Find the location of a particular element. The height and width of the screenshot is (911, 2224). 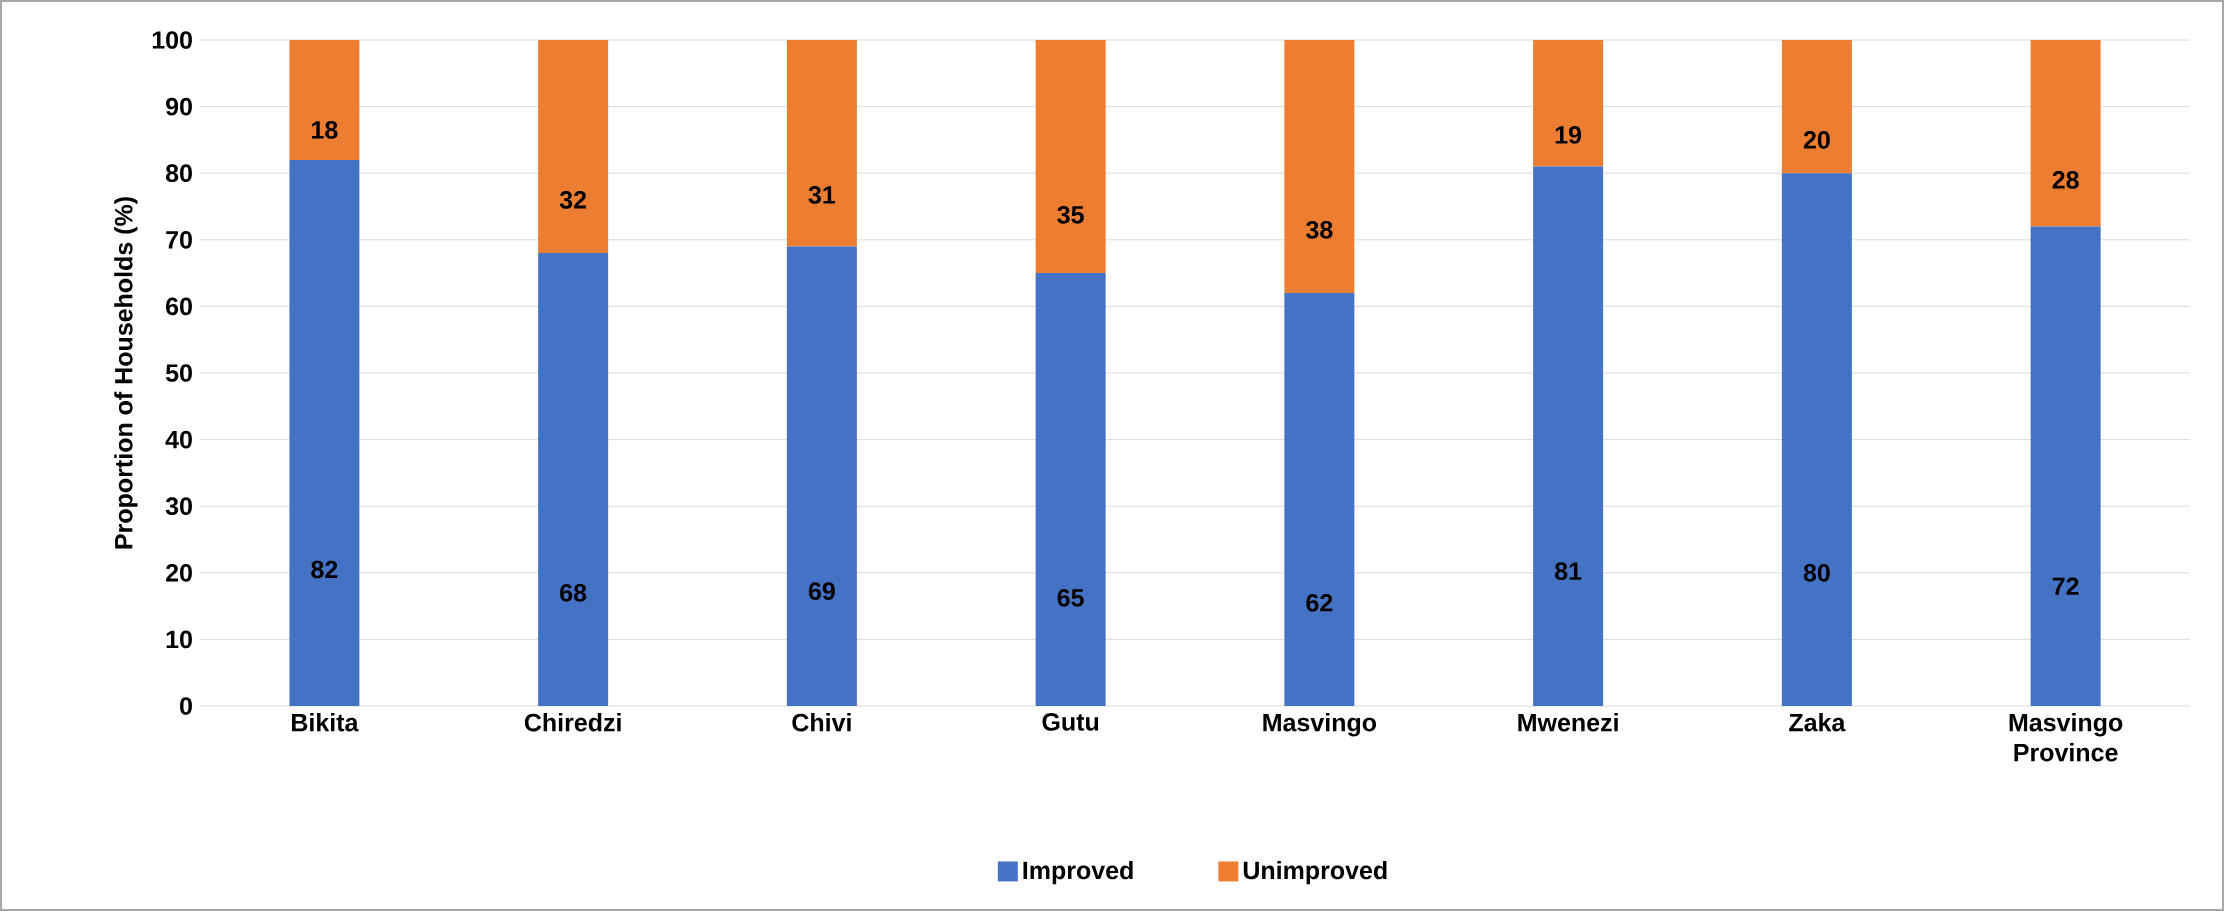

y-tick-label: 70 is located at coordinates (179, 239).